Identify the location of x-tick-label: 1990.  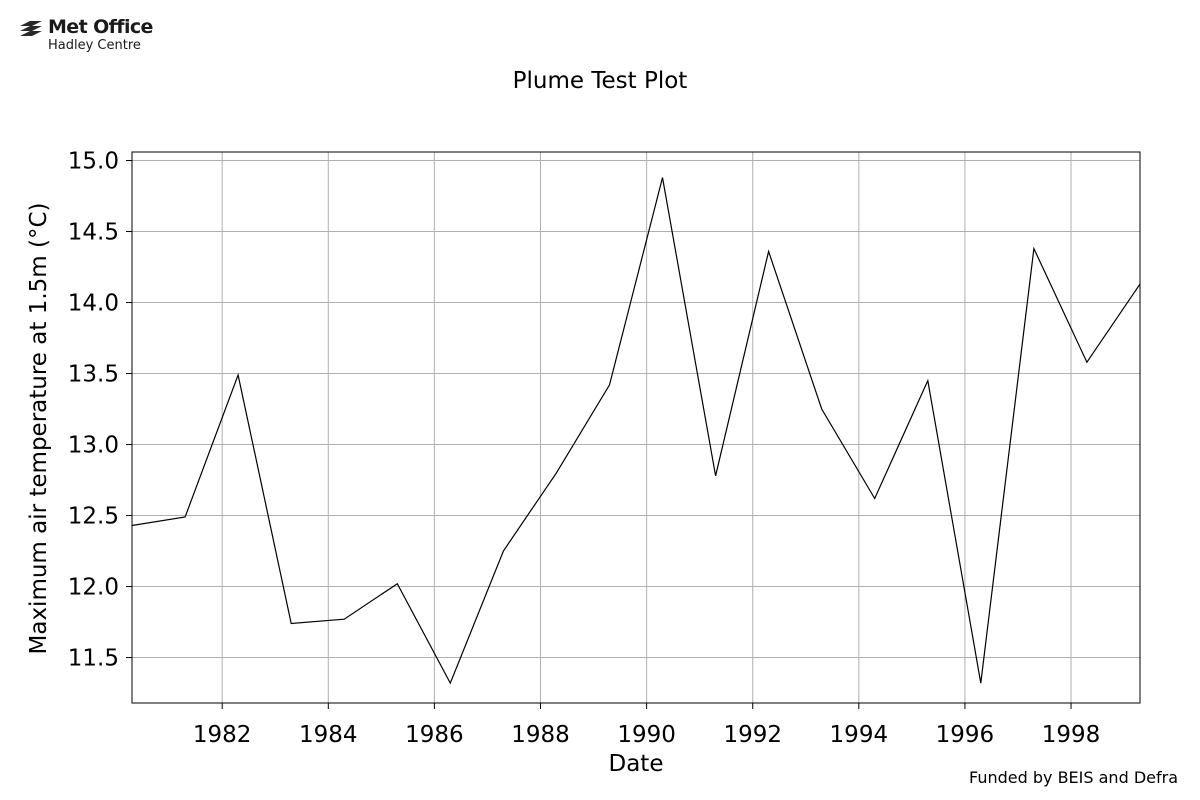
(646, 735).